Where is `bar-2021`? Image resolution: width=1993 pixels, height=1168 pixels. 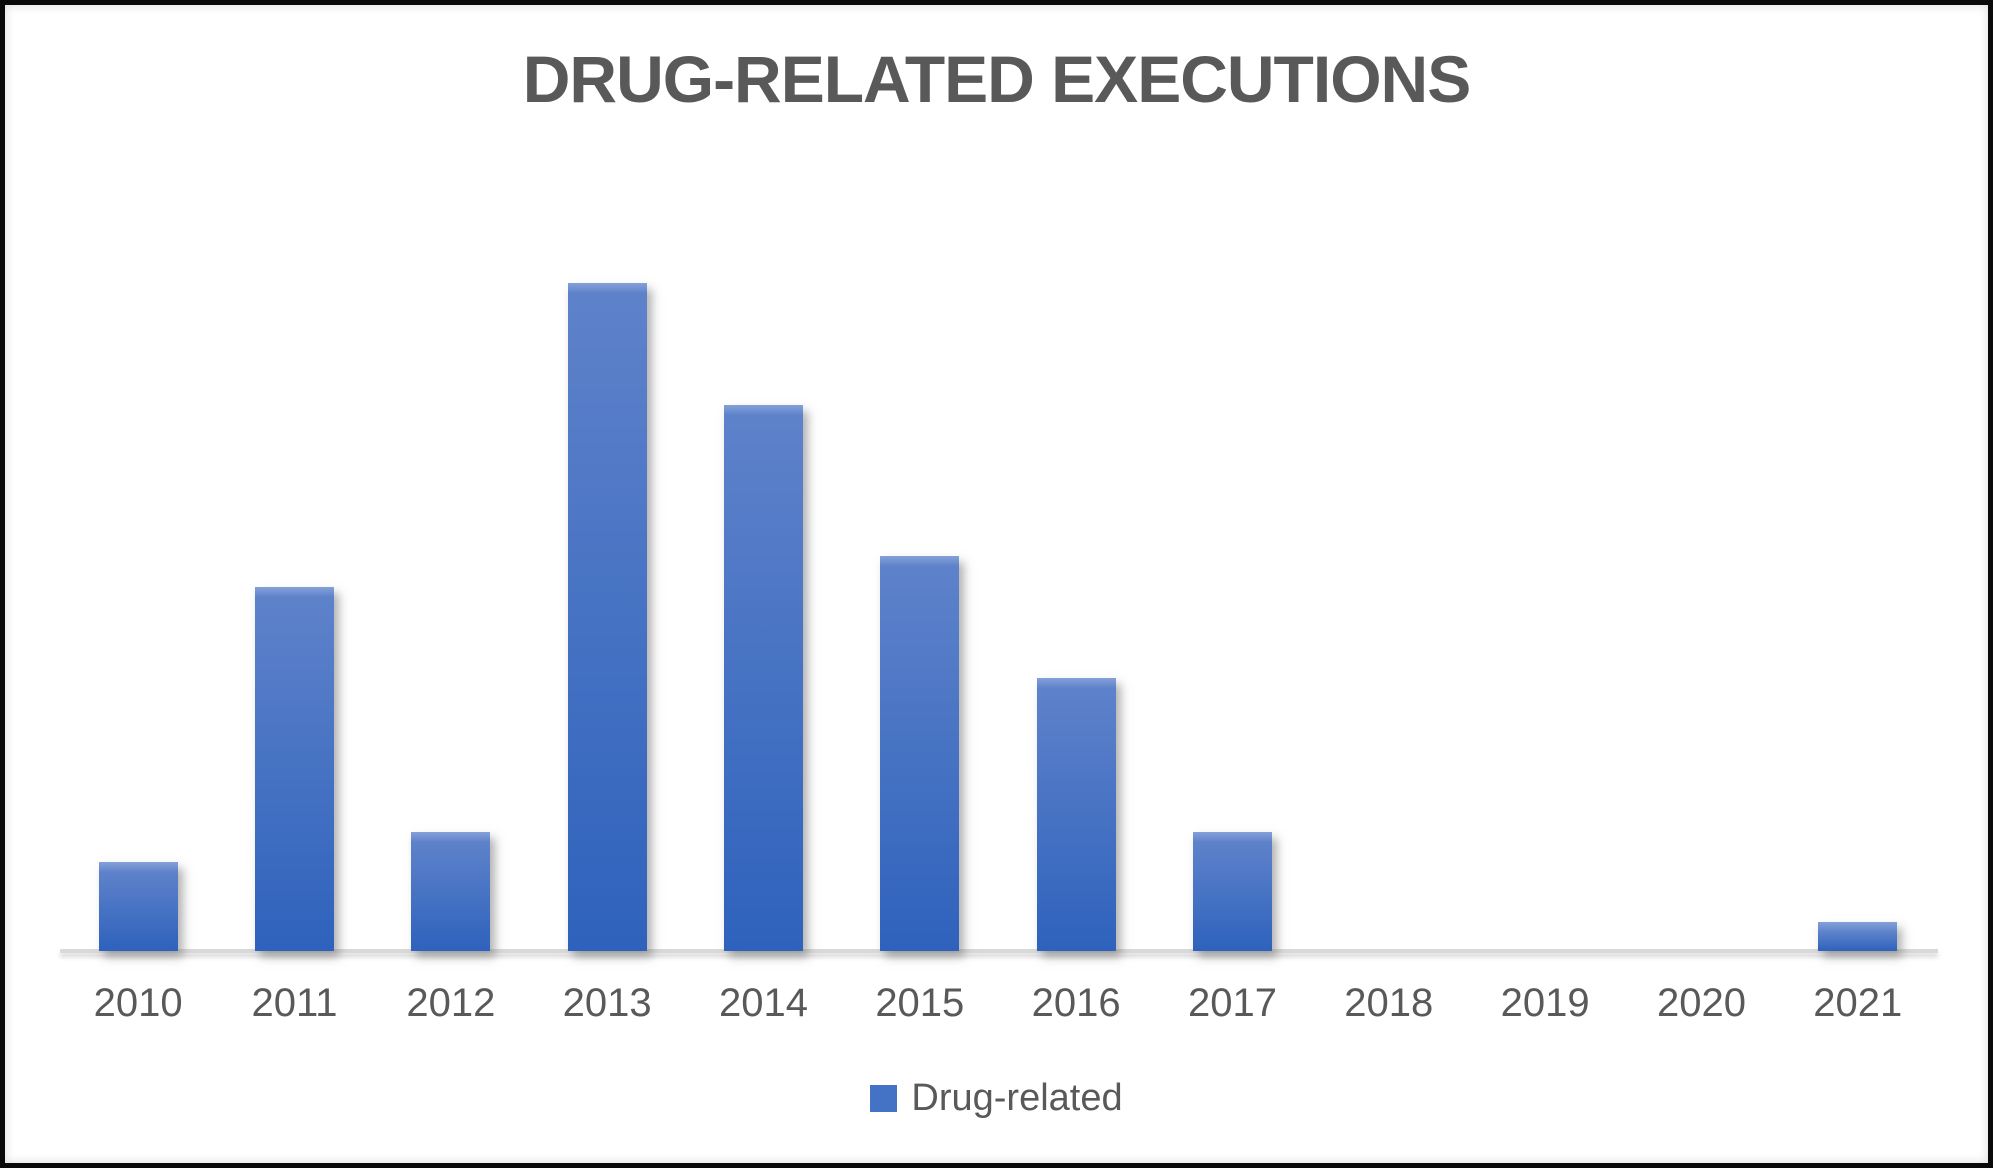
bar-2021 is located at coordinates (1858, 936).